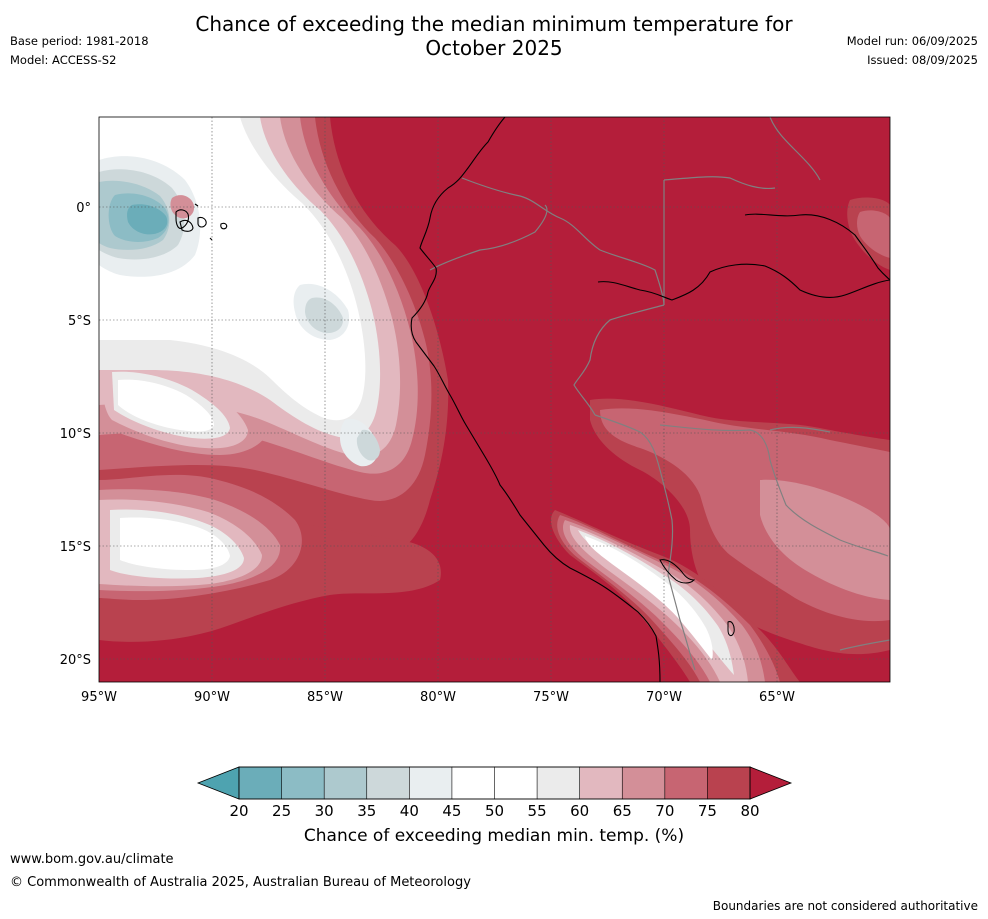  I want to click on lat-tick-label: 10°S, so click(75, 434).